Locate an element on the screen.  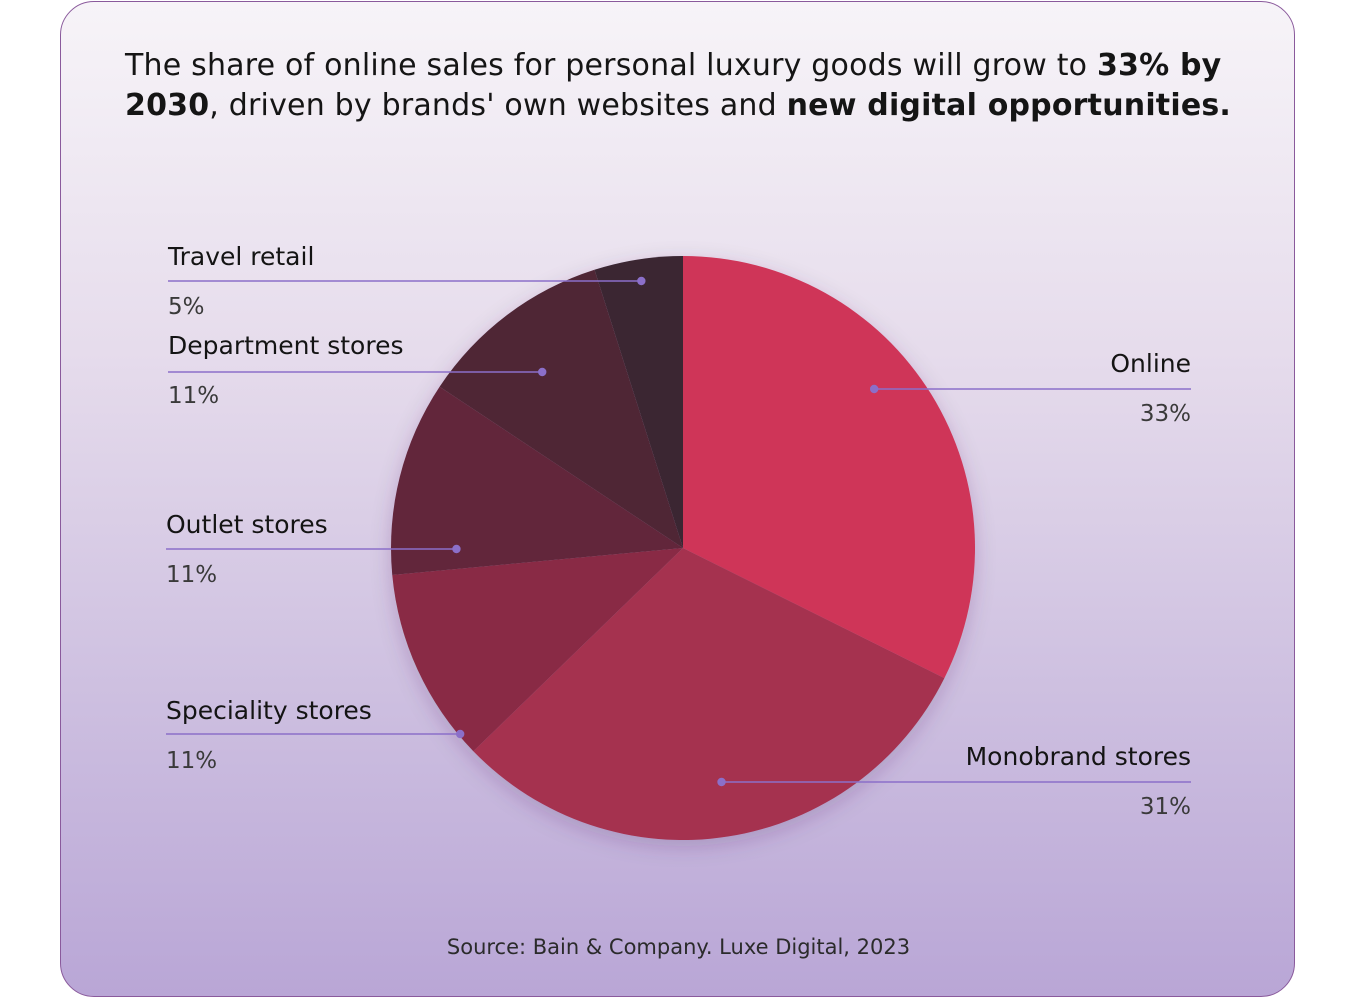
slice-label-online: Online is located at coordinates (1150, 363).